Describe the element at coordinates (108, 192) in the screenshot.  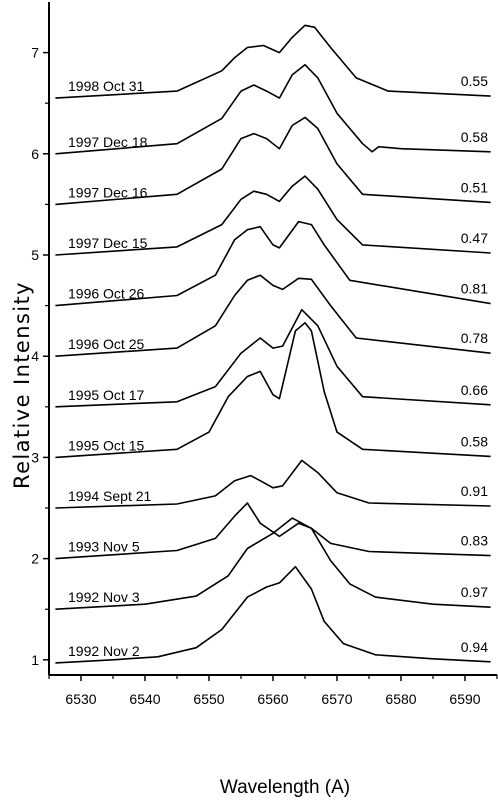
I see `spectrum-date-label: 1997 Dec 16` at that location.